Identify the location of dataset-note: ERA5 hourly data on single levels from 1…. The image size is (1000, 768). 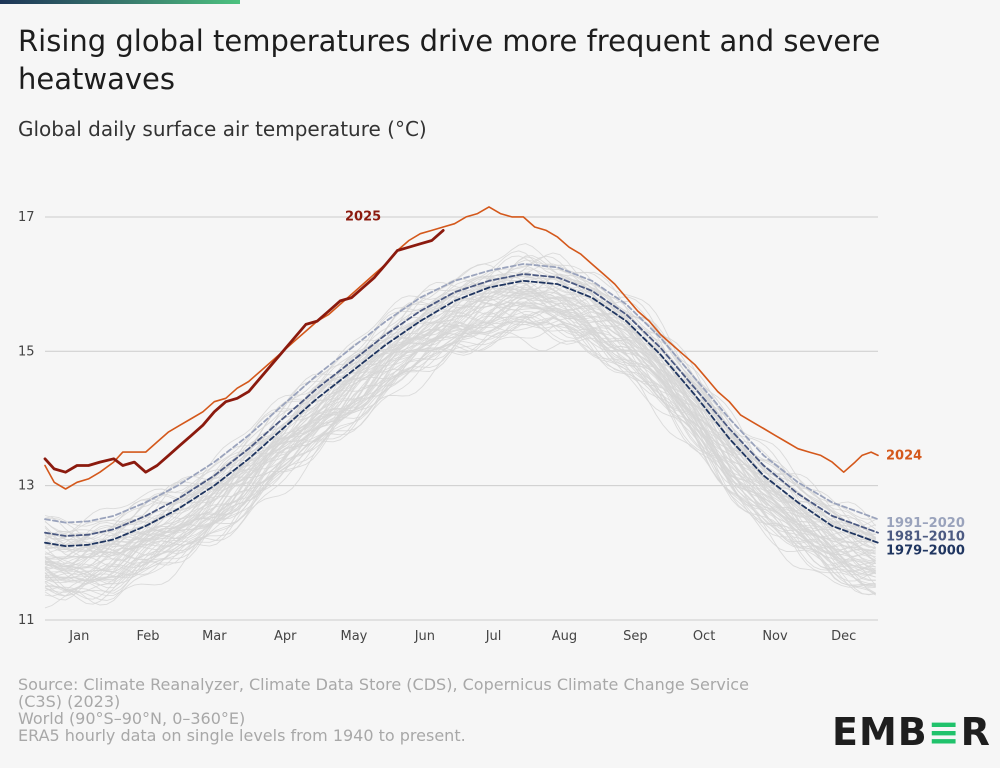
(242, 735).